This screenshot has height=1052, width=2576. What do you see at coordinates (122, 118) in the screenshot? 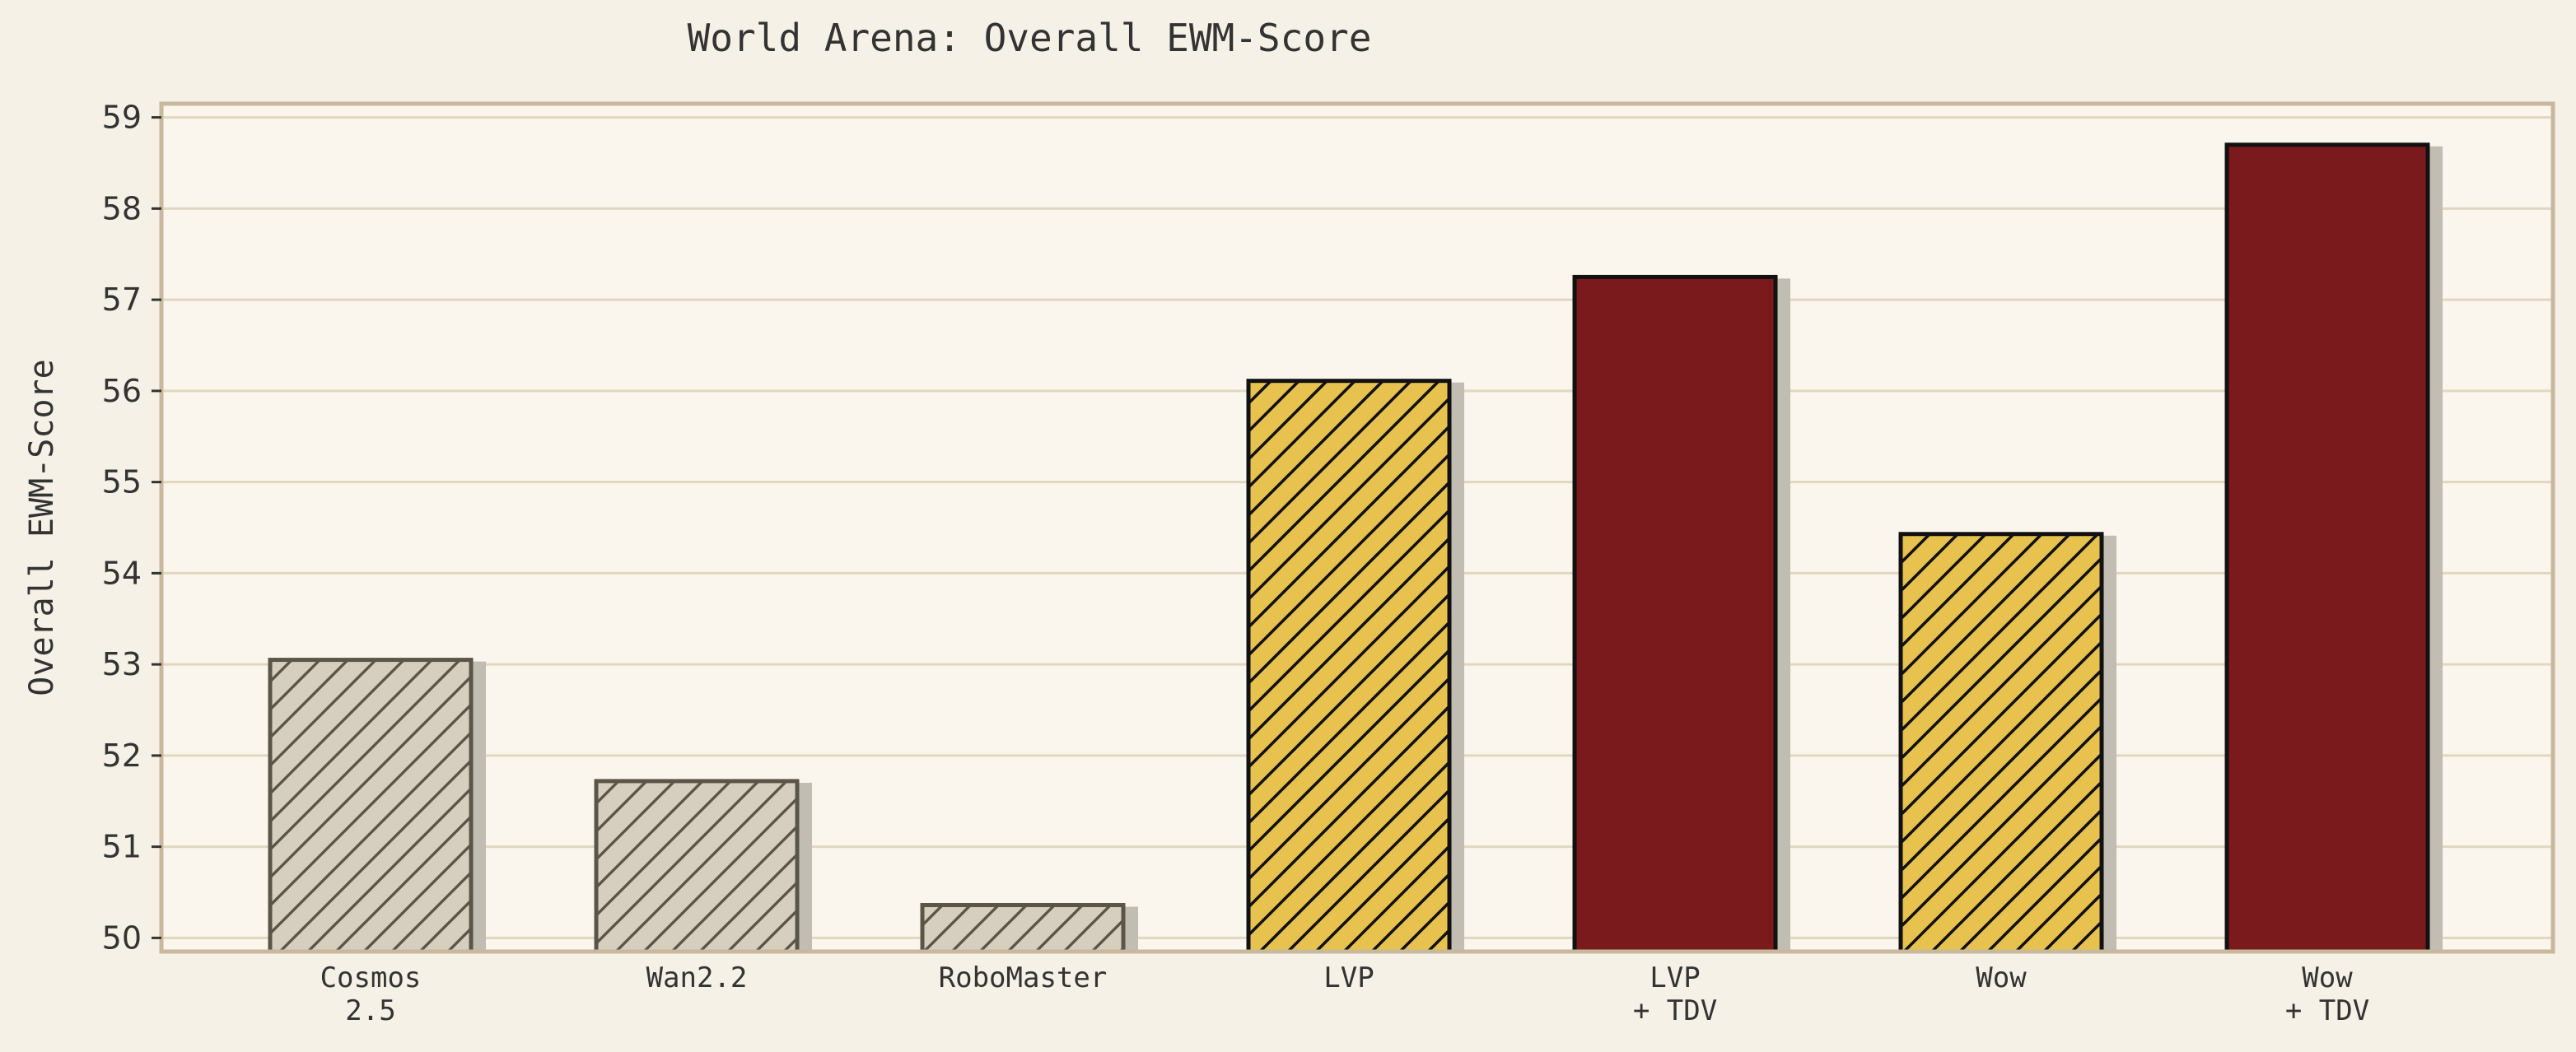
I see `y-tick-label: 59` at bounding box center [122, 118].